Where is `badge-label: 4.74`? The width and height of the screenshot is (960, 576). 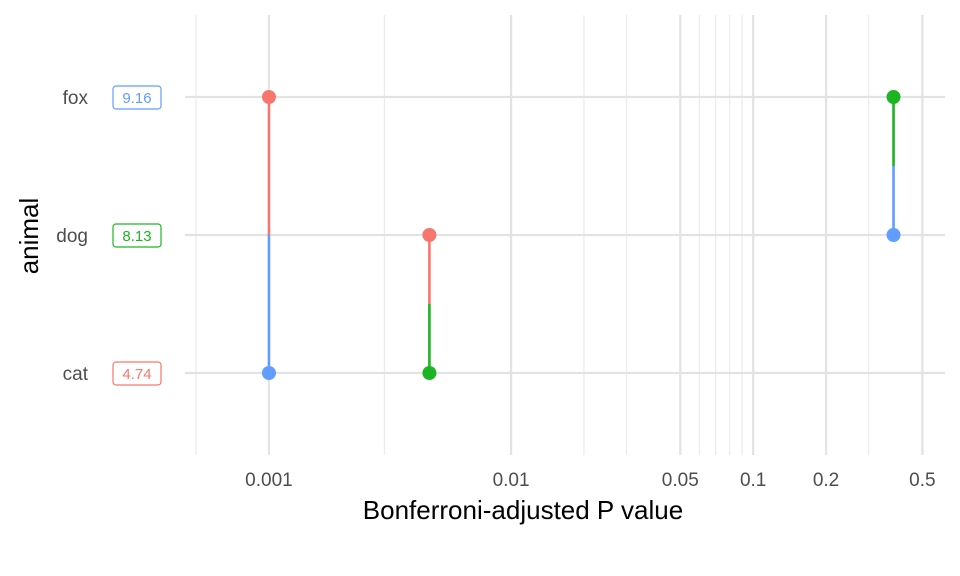
badge-label: 4.74 is located at coordinates (136, 374).